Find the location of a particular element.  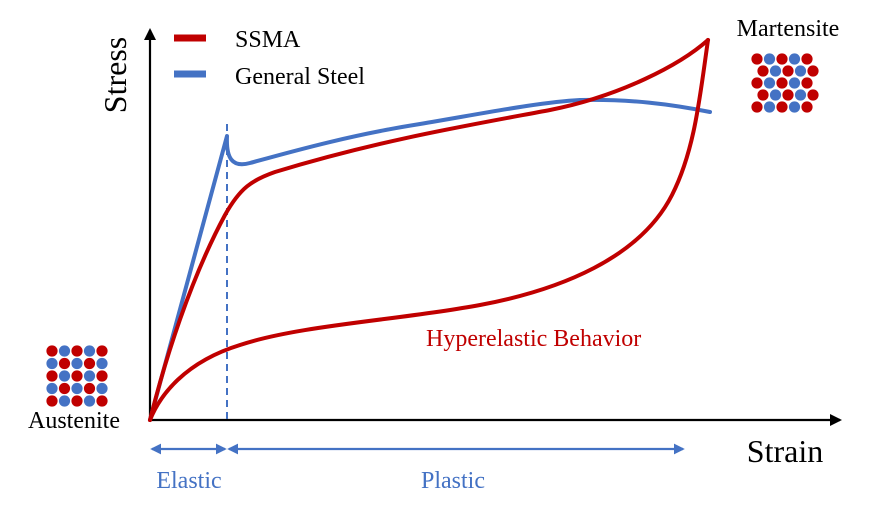

x-axis-label: Strain is located at coordinates (785, 451).